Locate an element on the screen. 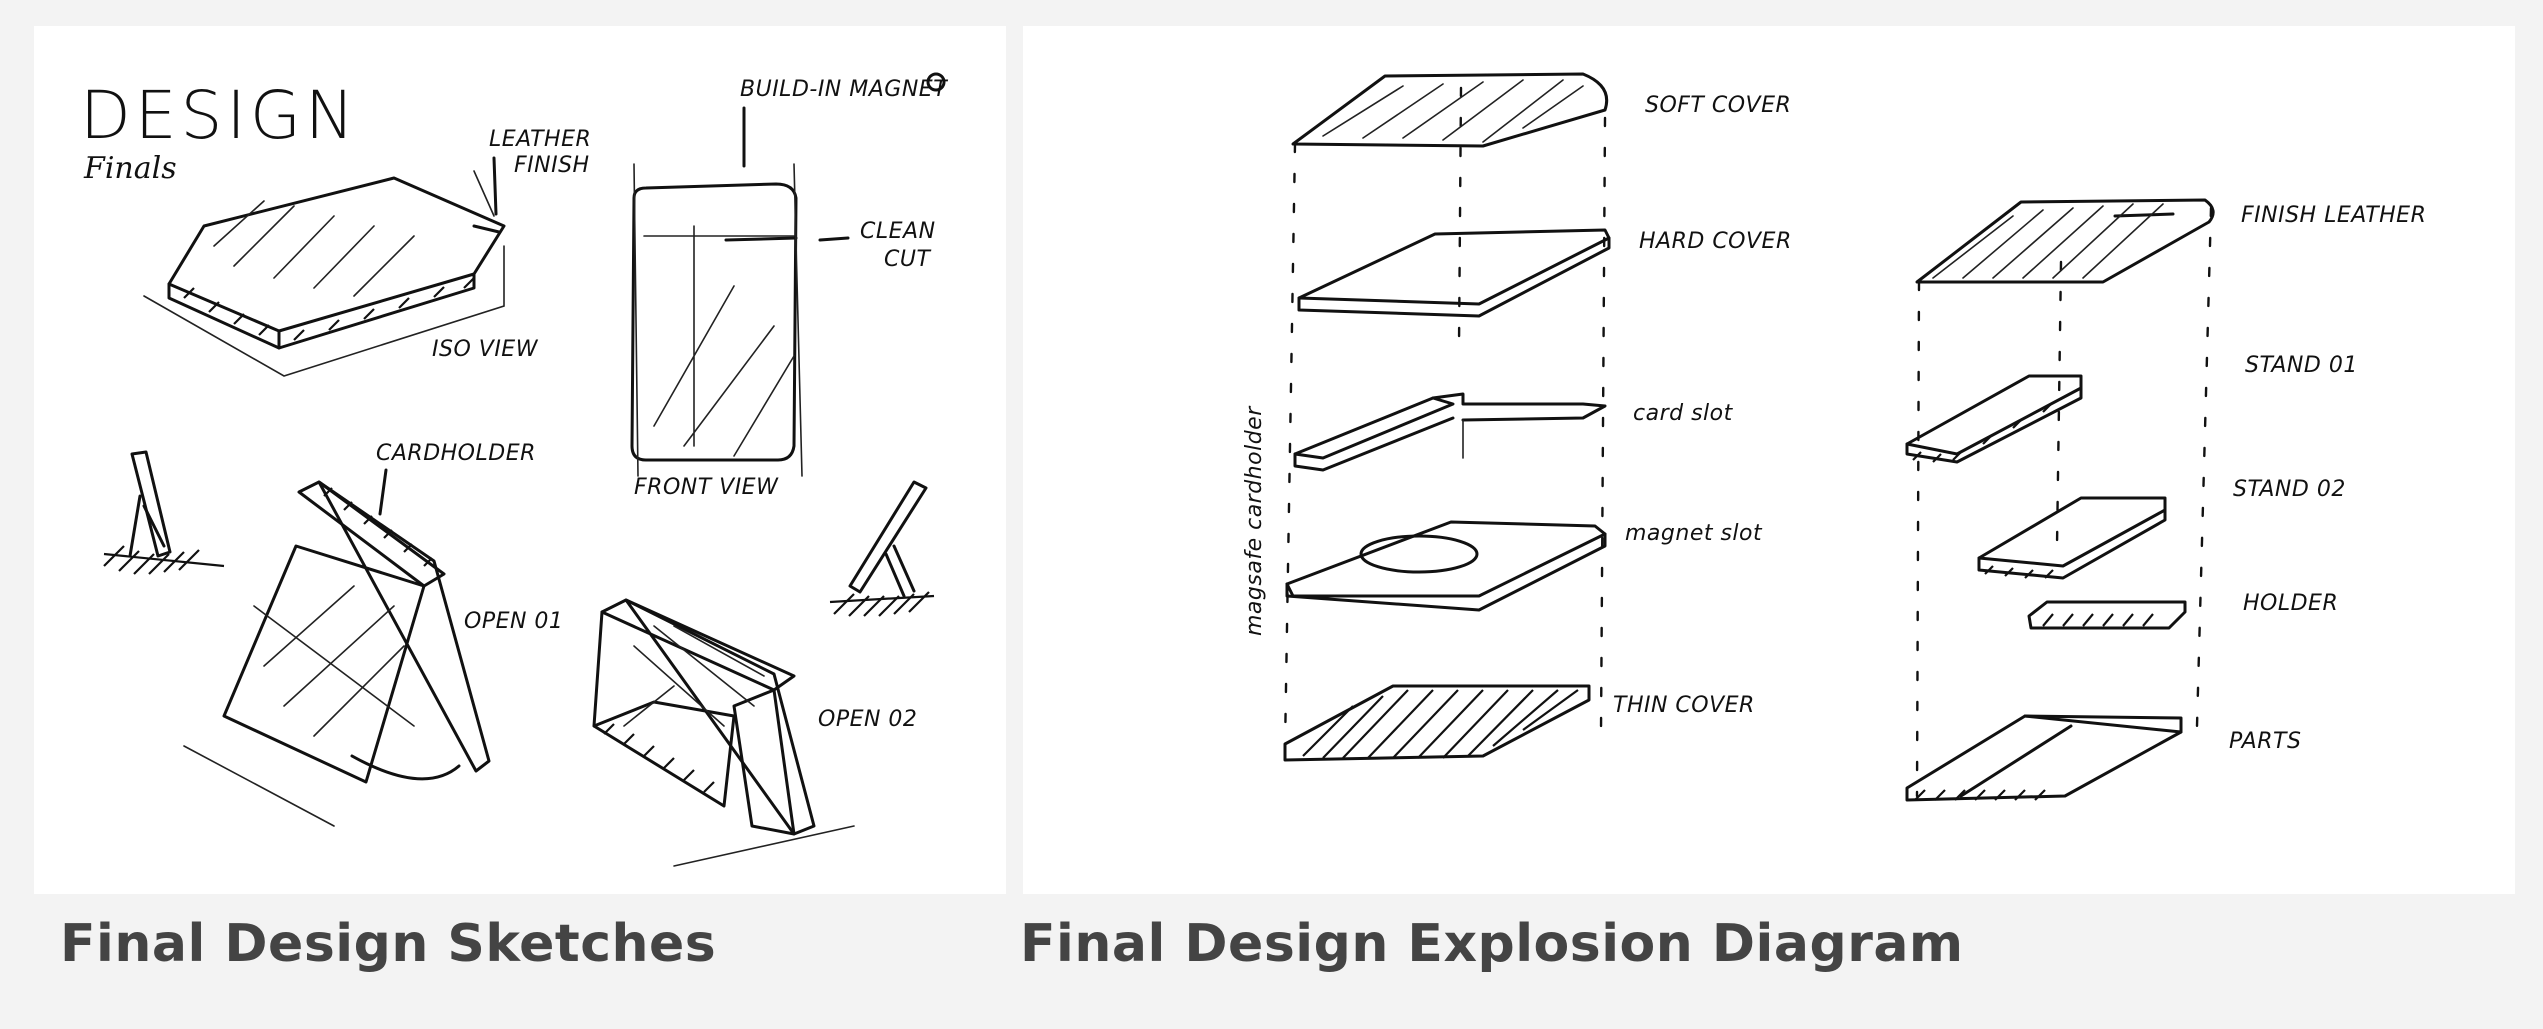 The image size is (2543, 1029). front-view-label: FRONT VIEW is located at coordinates (706, 487).